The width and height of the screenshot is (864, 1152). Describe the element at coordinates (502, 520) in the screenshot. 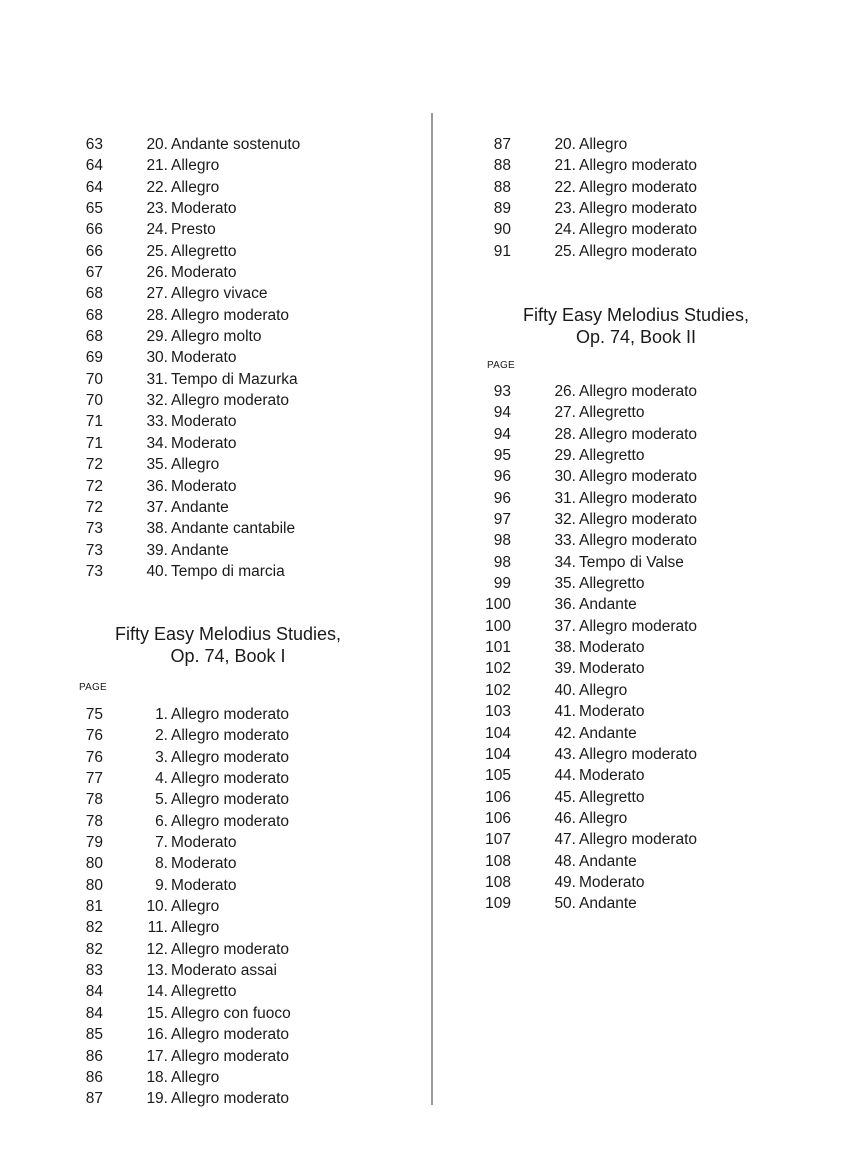

I see `page-number: 97` at that location.